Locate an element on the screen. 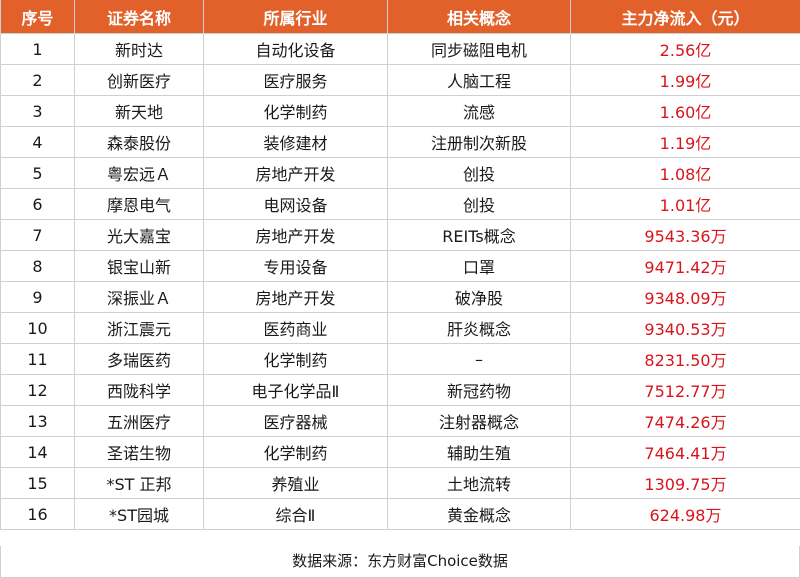 Image resolution: width=800 pixels, height=578 pixels. cell-net-inflow: 1.19亿 is located at coordinates (685, 142).